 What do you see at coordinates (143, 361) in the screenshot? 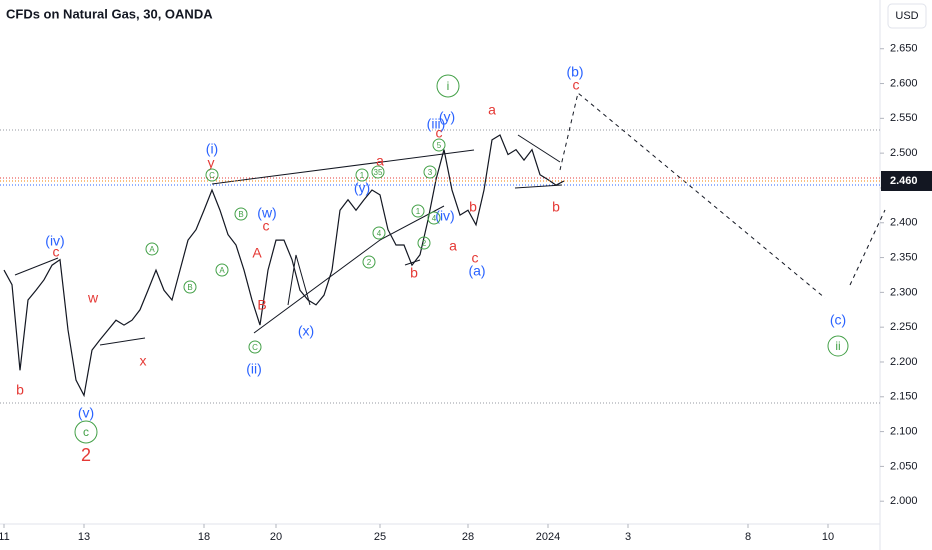
I see `wave-label: x` at bounding box center [143, 361].